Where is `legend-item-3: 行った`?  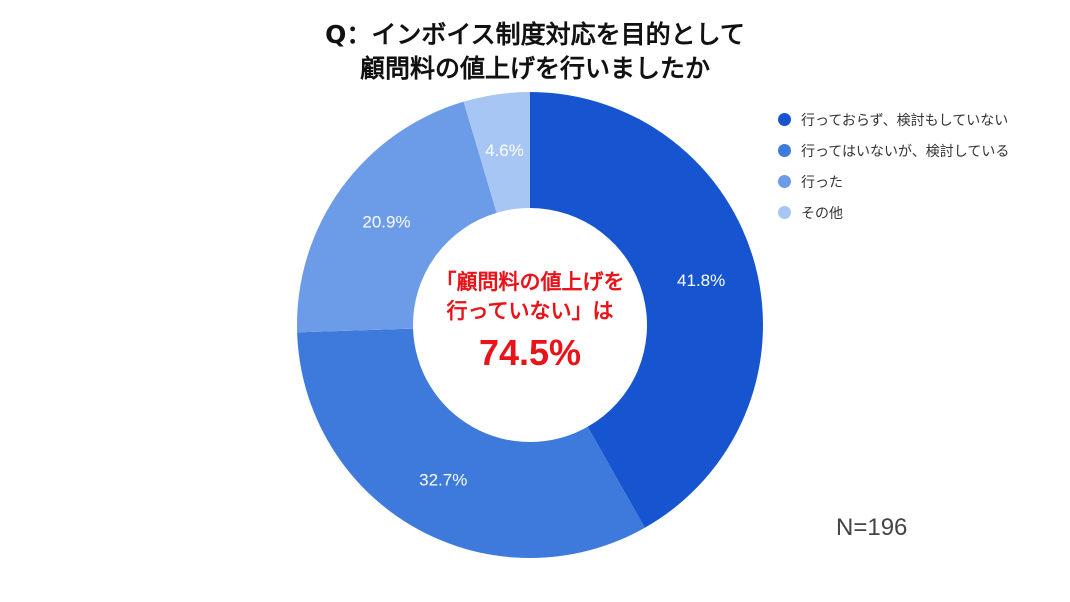
legend-item-3: 行った is located at coordinates (893, 181).